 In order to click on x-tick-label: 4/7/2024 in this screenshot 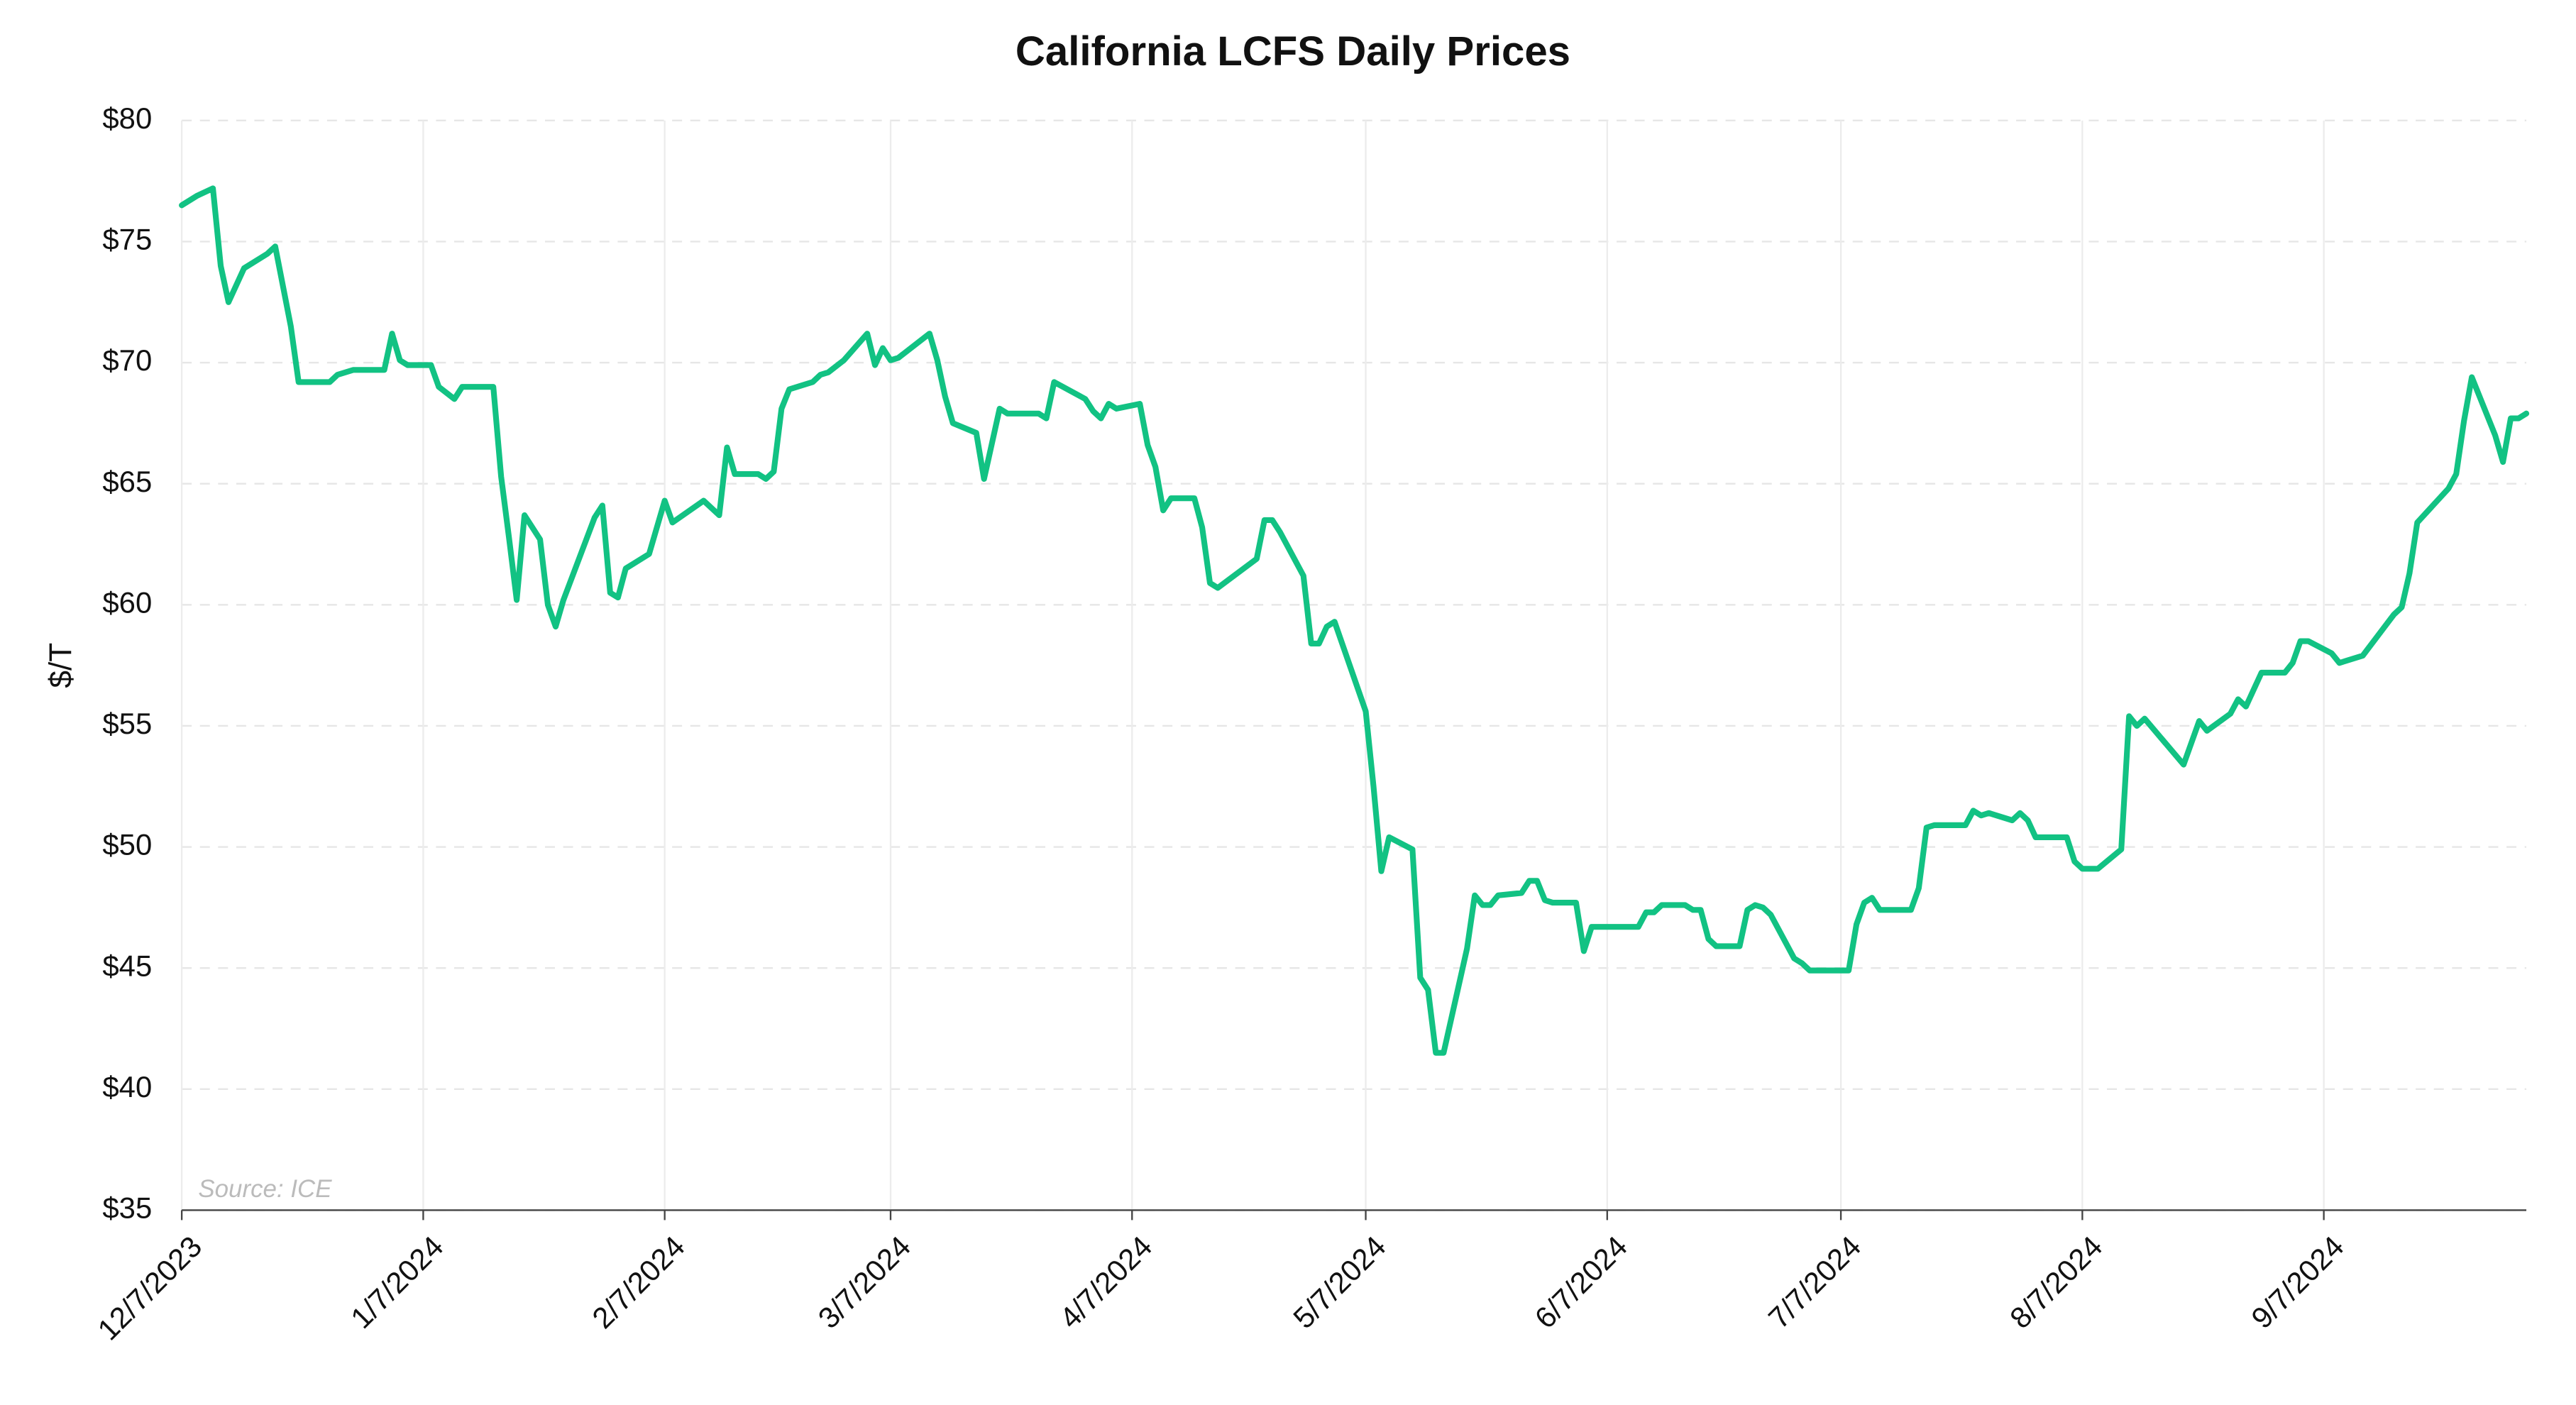, I will do `click(1106, 1282)`.